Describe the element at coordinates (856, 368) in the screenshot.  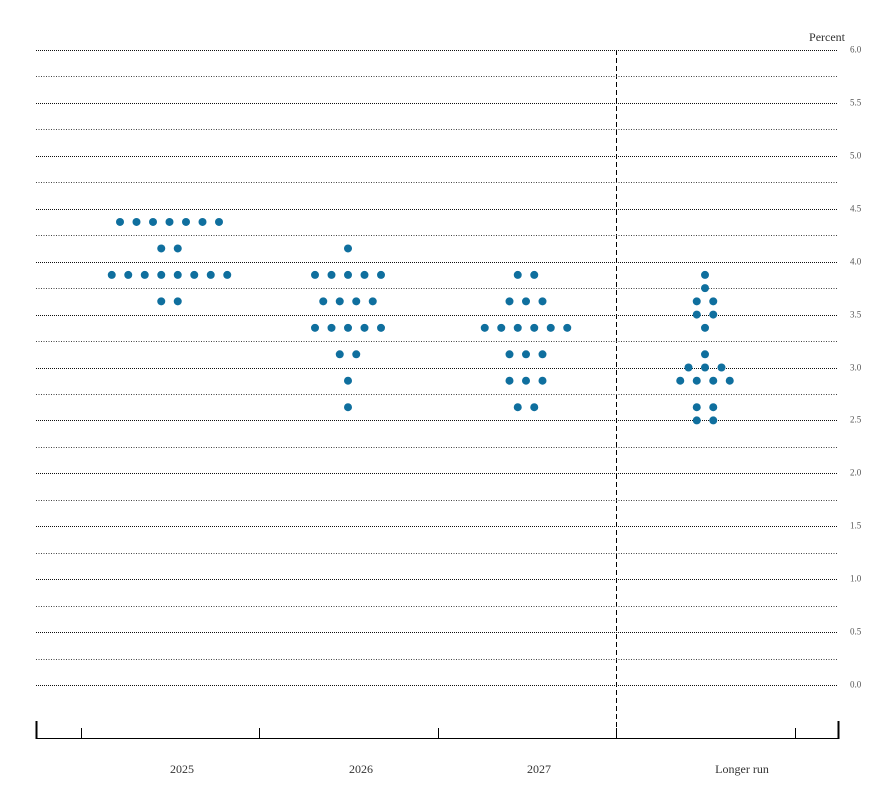
I see `y-tick-label: 3.0` at that location.